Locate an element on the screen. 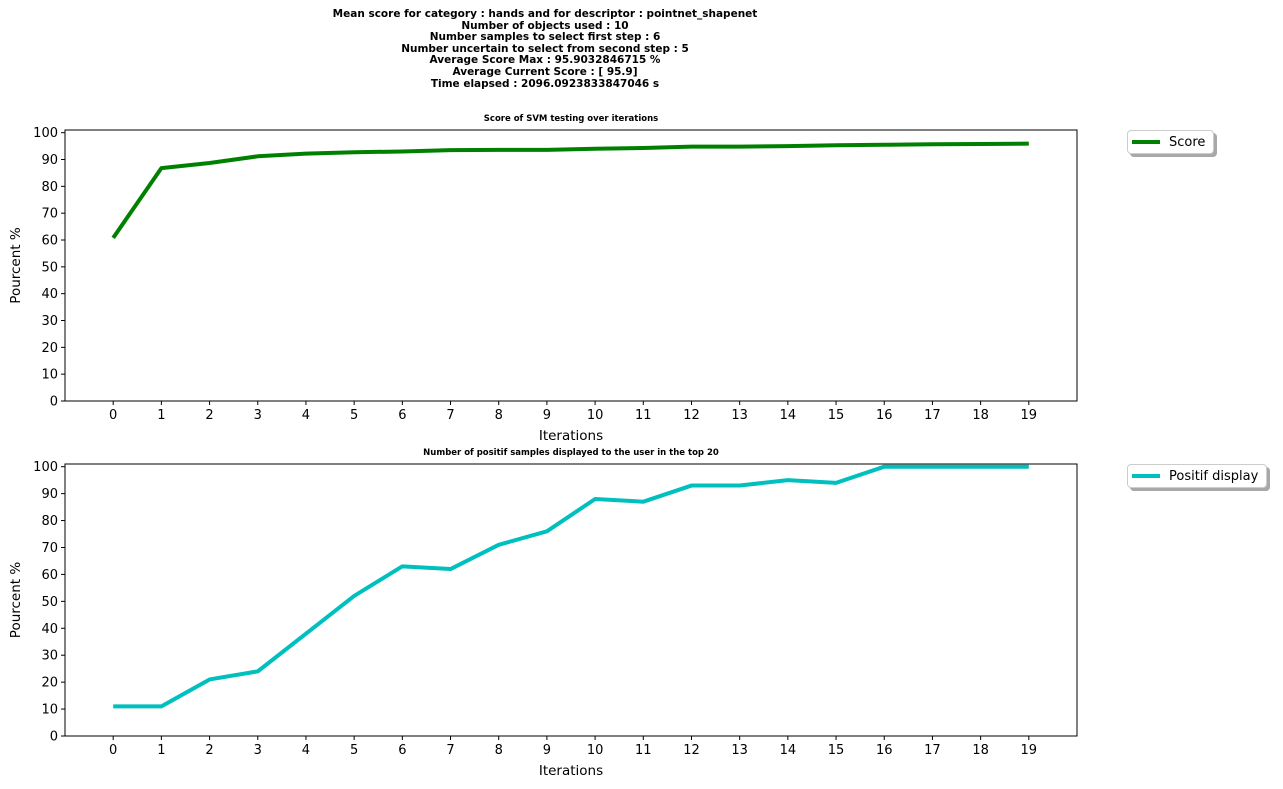  score-legend-swatch is located at coordinates (1146, 142).